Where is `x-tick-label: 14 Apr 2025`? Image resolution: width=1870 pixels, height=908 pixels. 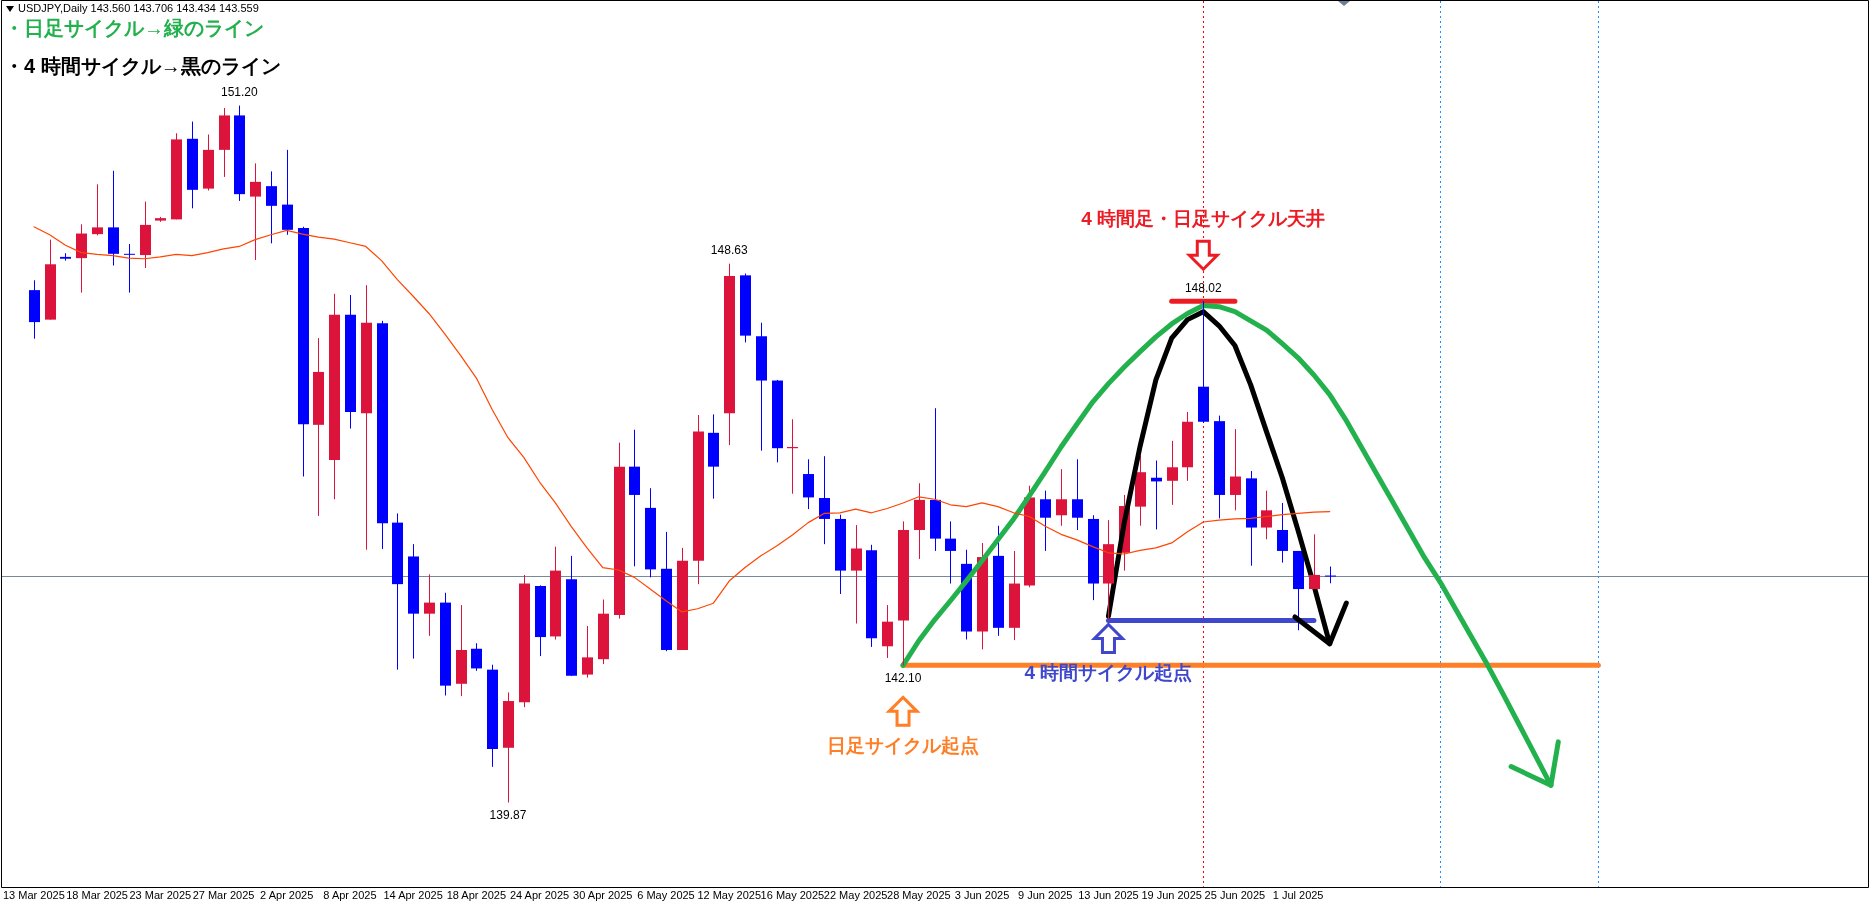
x-tick-label: 14 Apr 2025 is located at coordinates (413, 895).